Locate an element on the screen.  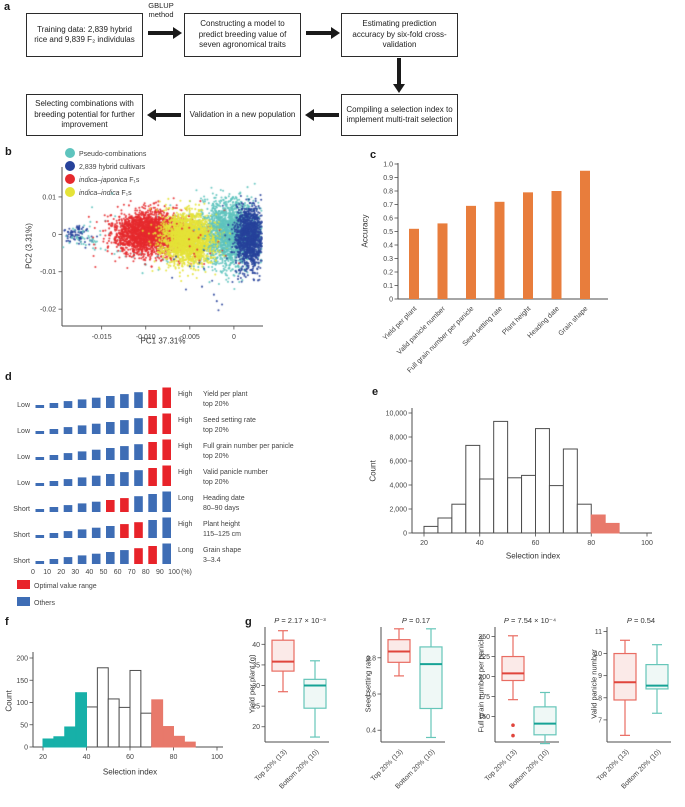
y-tick-label: 0.5 is located at coordinates (388, 232).